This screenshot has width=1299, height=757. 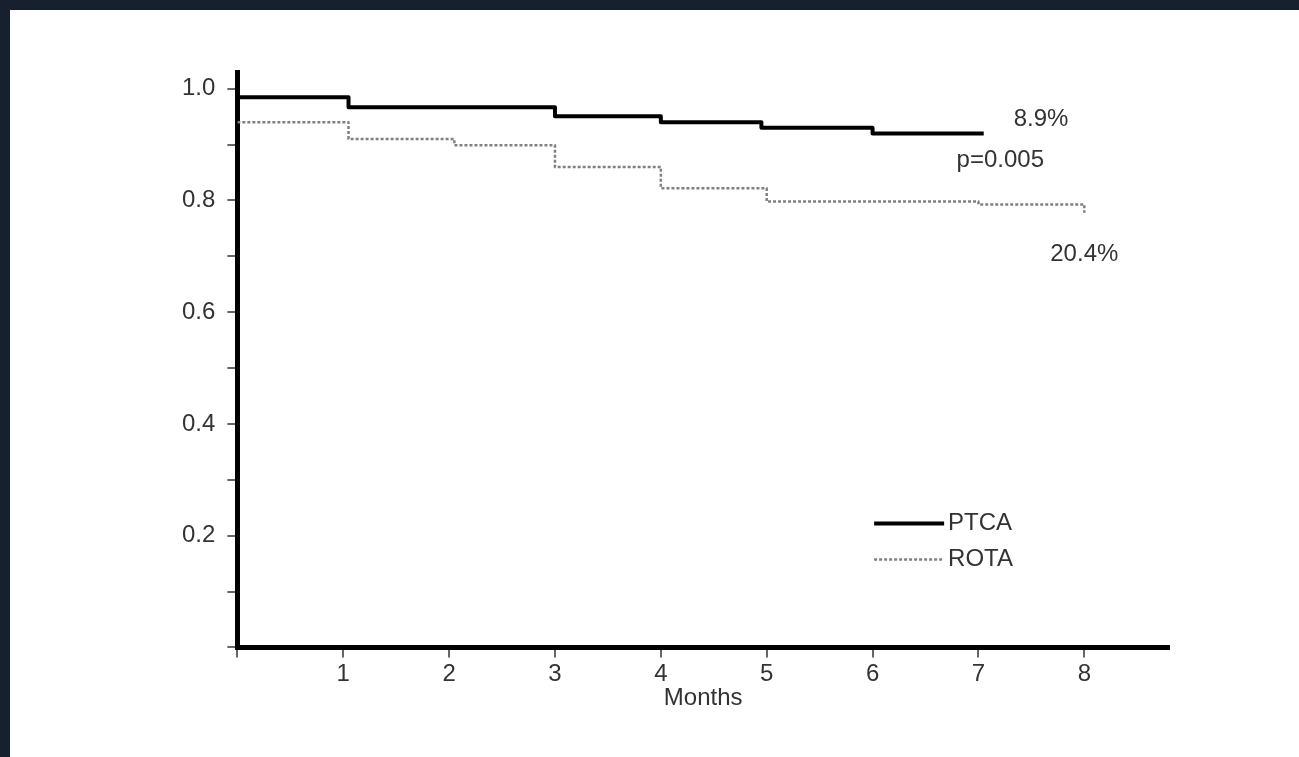 What do you see at coordinates (198, 87) in the screenshot?
I see `y-tick-label: 1.0` at bounding box center [198, 87].